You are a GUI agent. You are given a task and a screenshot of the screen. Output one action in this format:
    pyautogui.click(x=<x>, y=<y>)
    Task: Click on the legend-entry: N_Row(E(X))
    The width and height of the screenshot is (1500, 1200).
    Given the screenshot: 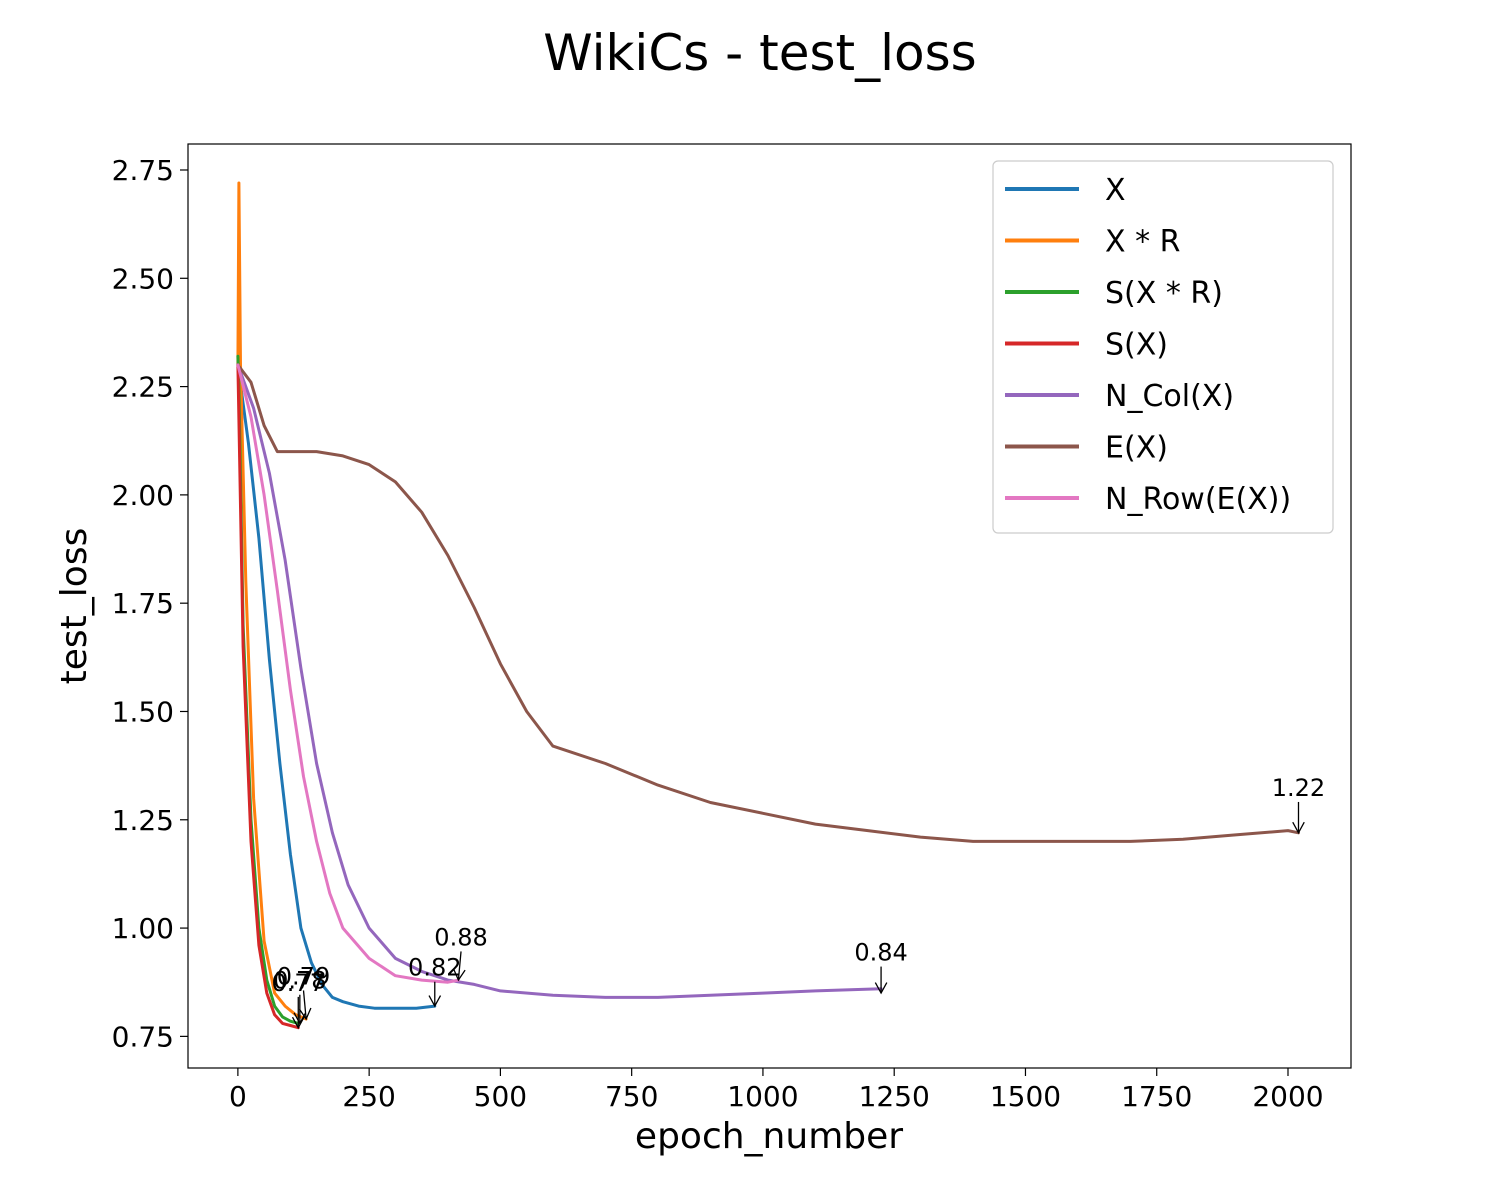 What is the action you would take?
    pyautogui.click(x=1198, y=499)
    